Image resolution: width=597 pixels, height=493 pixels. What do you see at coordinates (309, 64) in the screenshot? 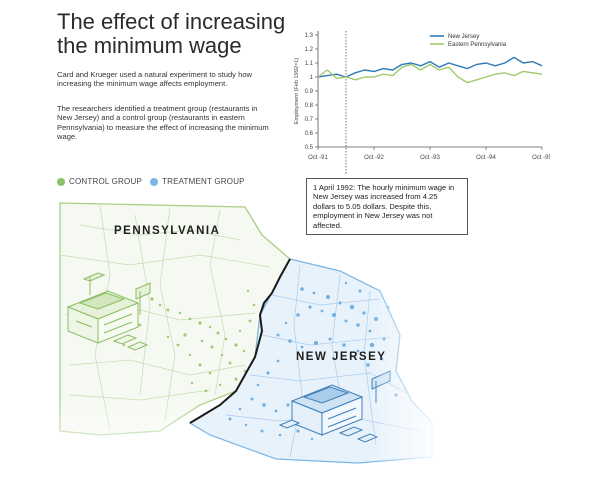
I see `y-tick-label: 1.1` at bounding box center [309, 64].